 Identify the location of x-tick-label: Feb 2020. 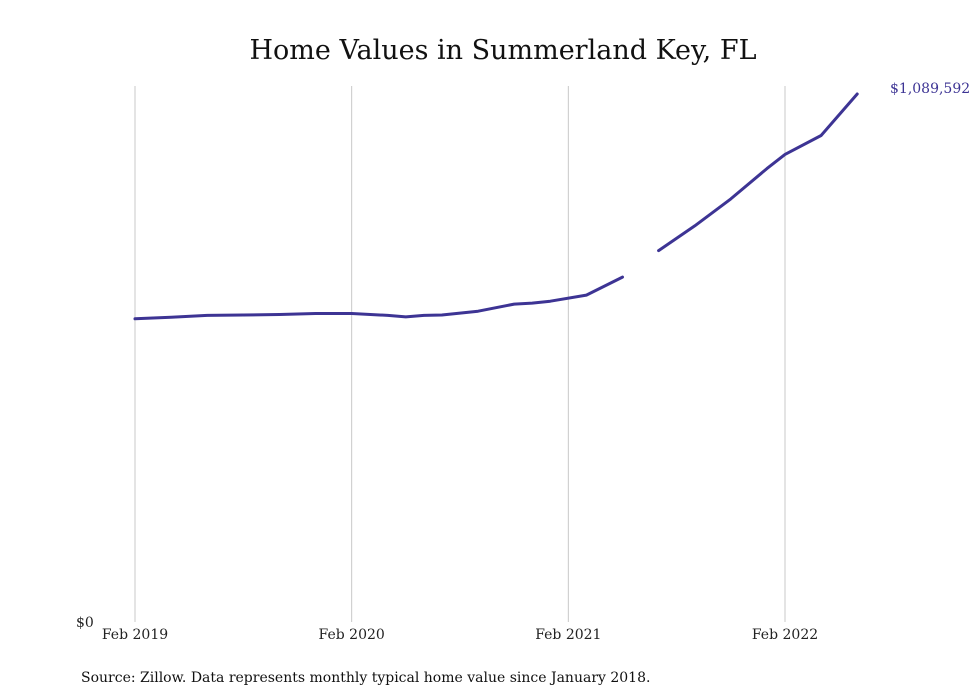
(352, 635).